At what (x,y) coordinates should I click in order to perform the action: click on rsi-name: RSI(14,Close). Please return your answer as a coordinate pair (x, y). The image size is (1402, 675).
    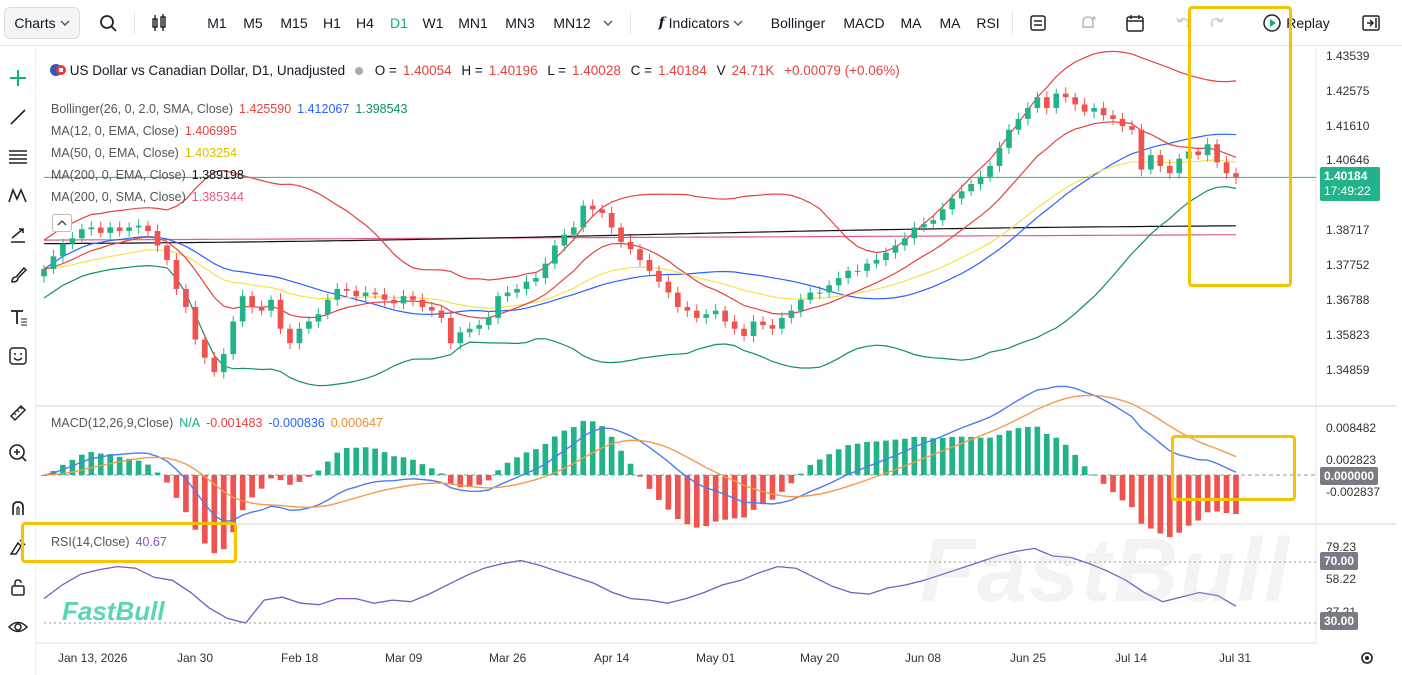
    Looking at the image, I should click on (90, 542).